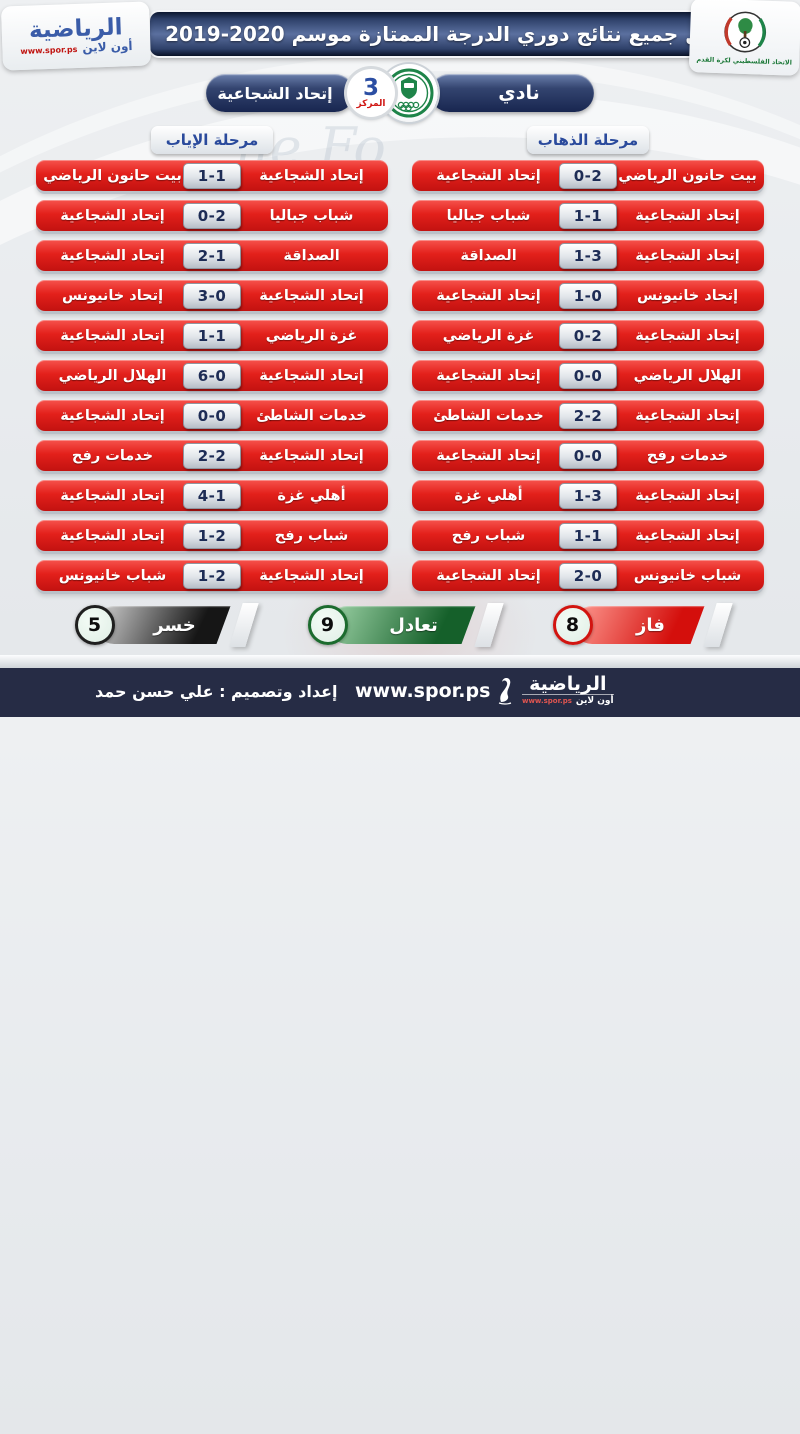  Describe the element at coordinates (174, 625) in the screenshot. I see `legend-loss-label: خسر` at that location.